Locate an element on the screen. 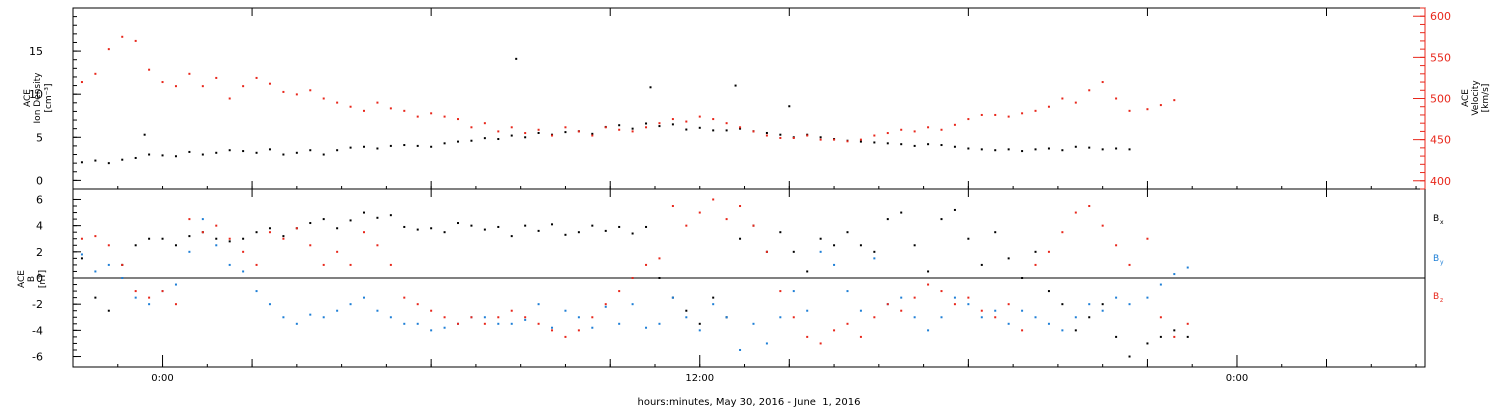 The height and width of the screenshot is (410, 1500). top-right-ylabel-line2: Velocity is located at coordinates (1476, 98).